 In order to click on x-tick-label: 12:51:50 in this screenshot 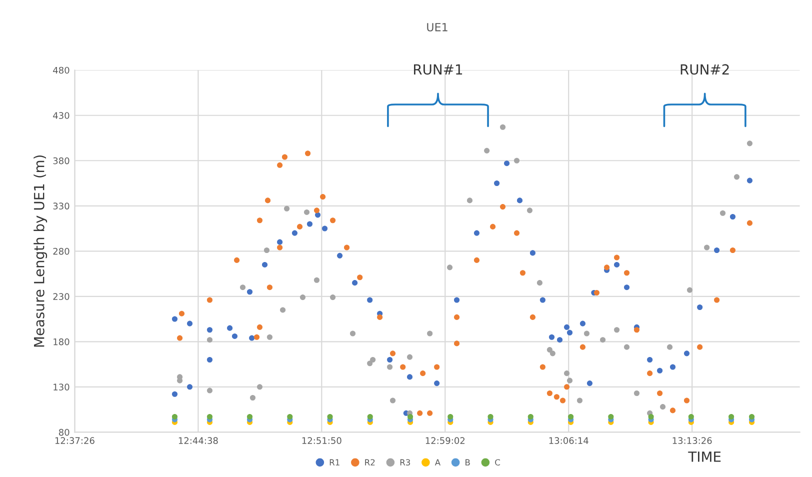, I will do `click(322, 440)`.